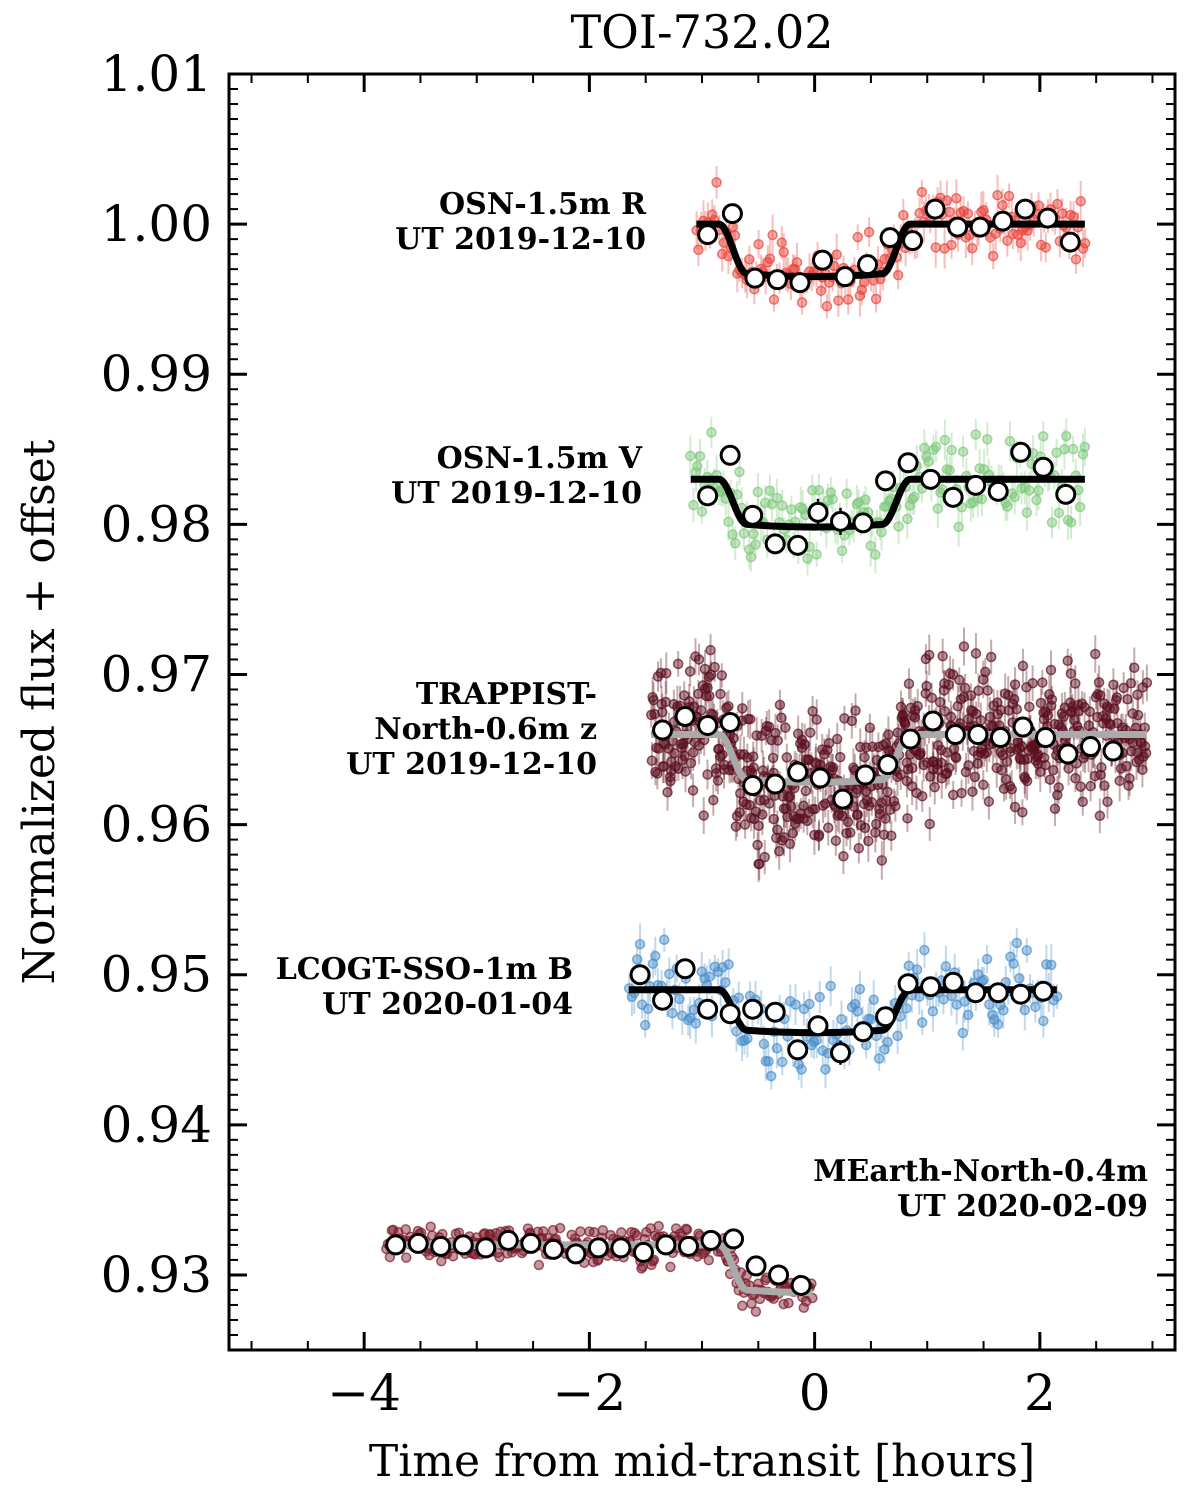  I want to click on binned-series-mearth-north-0-4m, so click(598, 1262).